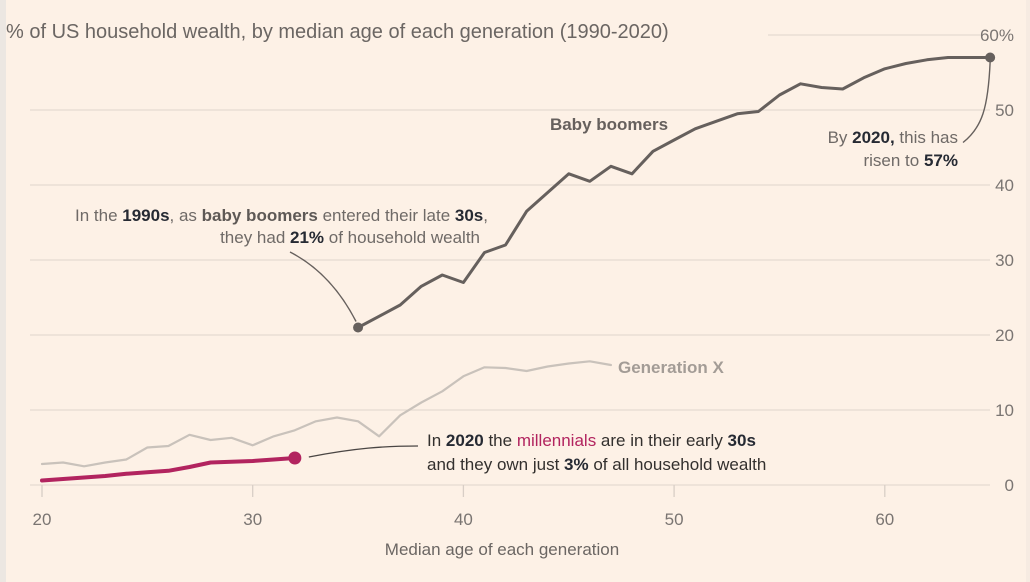  I want to click on annotation-fragment: of household wealth, so click(402, 237).